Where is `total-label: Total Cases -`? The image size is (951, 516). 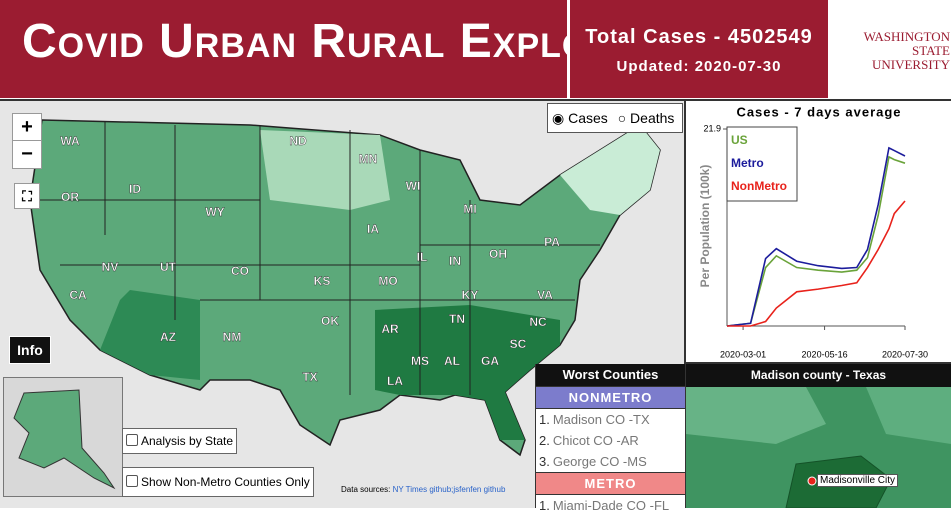
total-label: Total Cases - is located at coordinates (653, 37).